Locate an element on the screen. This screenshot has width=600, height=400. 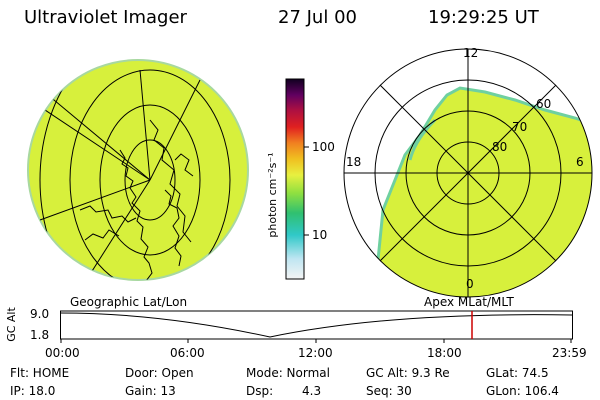
mlt-label-6: 6 is located at coordinates (580, 162).